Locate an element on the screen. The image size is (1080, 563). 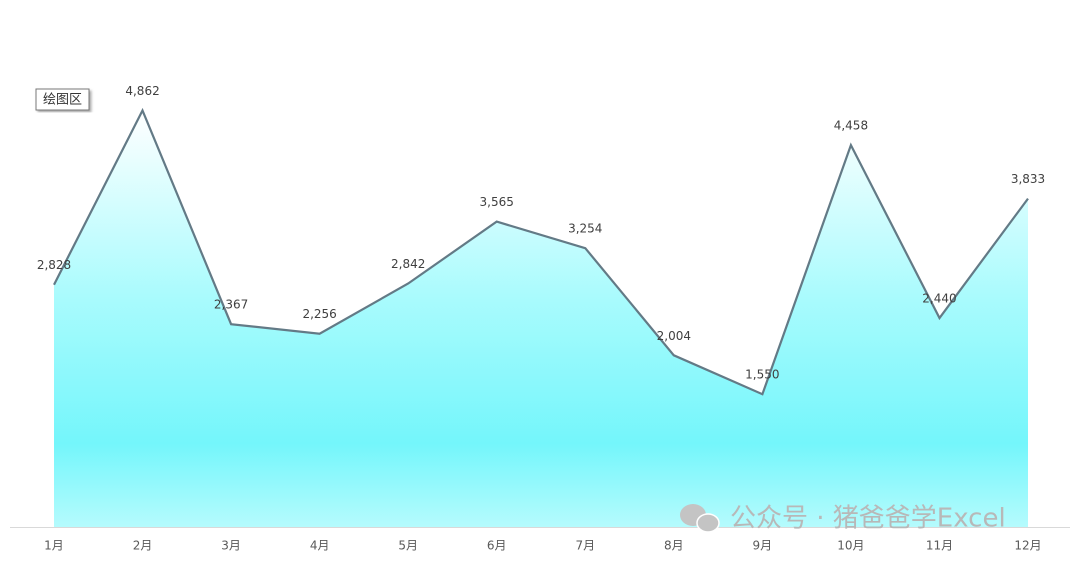
tooltip-text: 绘图区 is located at coordinates (62, 100).